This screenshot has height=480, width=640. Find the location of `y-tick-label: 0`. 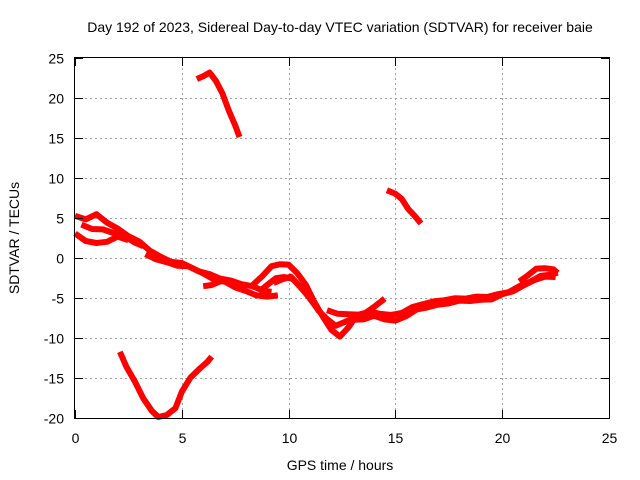

y-tick-label: 0 is located at coordinates (60, 259).